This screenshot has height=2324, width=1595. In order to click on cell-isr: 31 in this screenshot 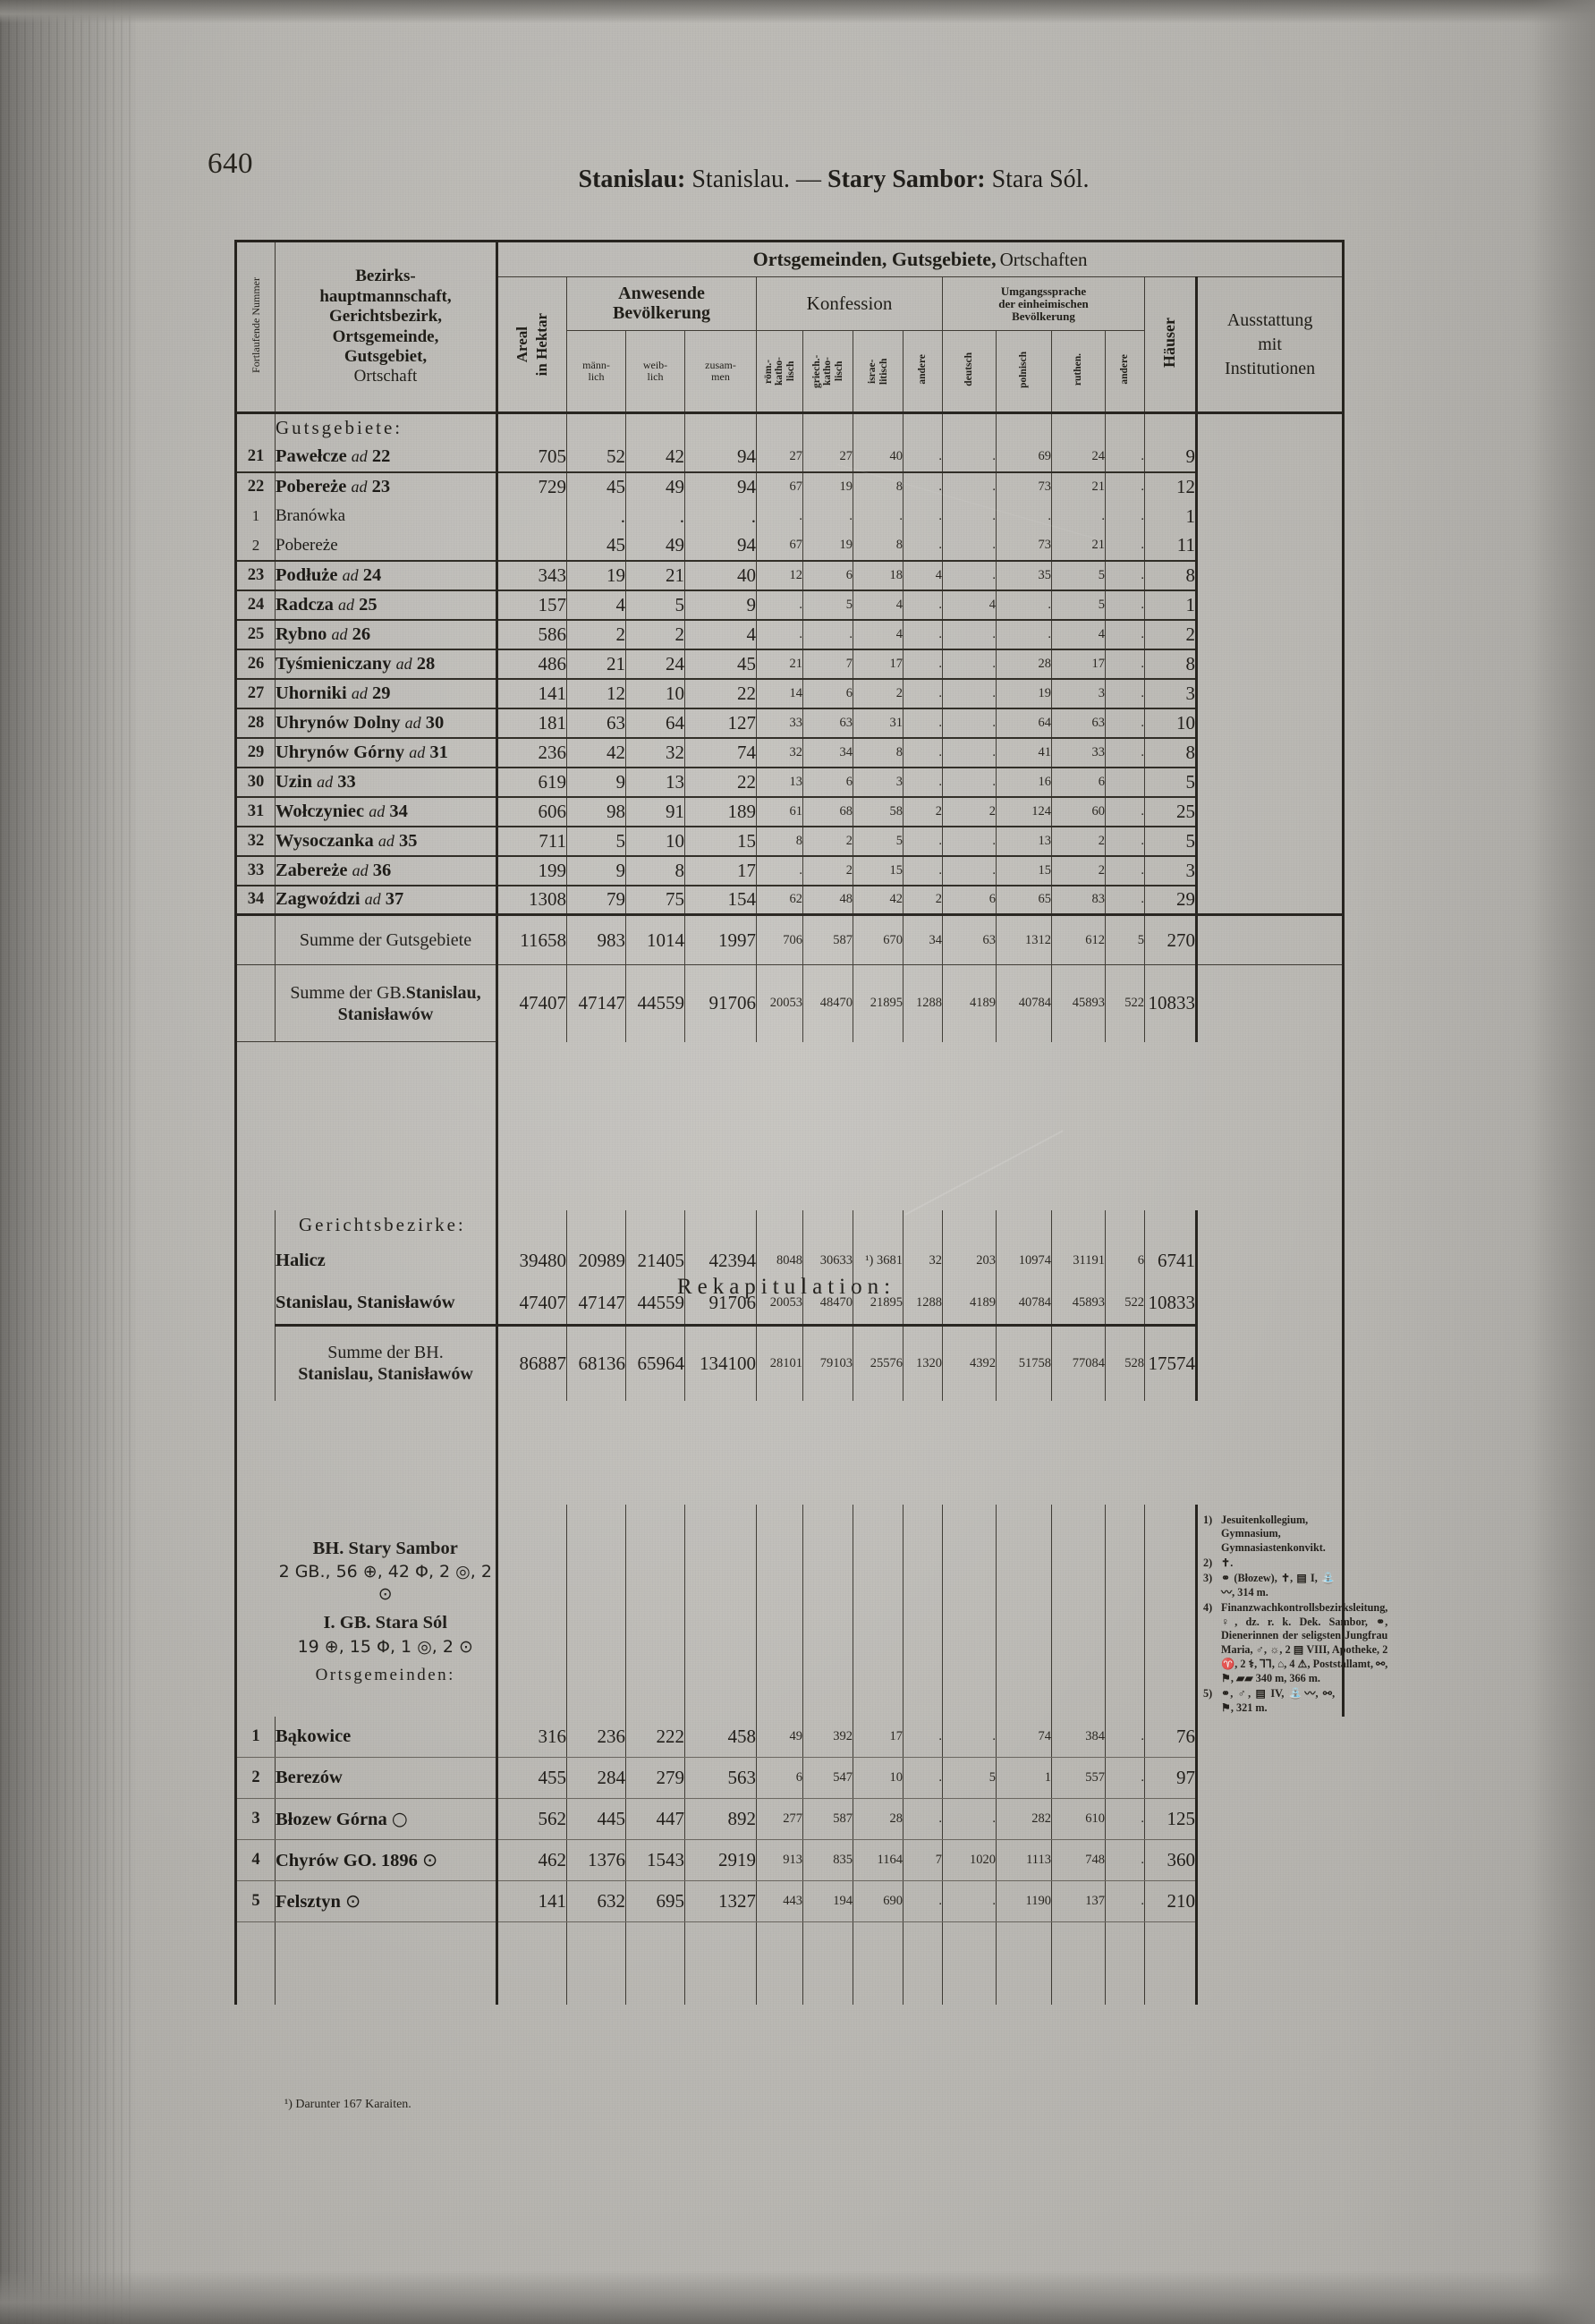, I will do `click(878, 723)`.